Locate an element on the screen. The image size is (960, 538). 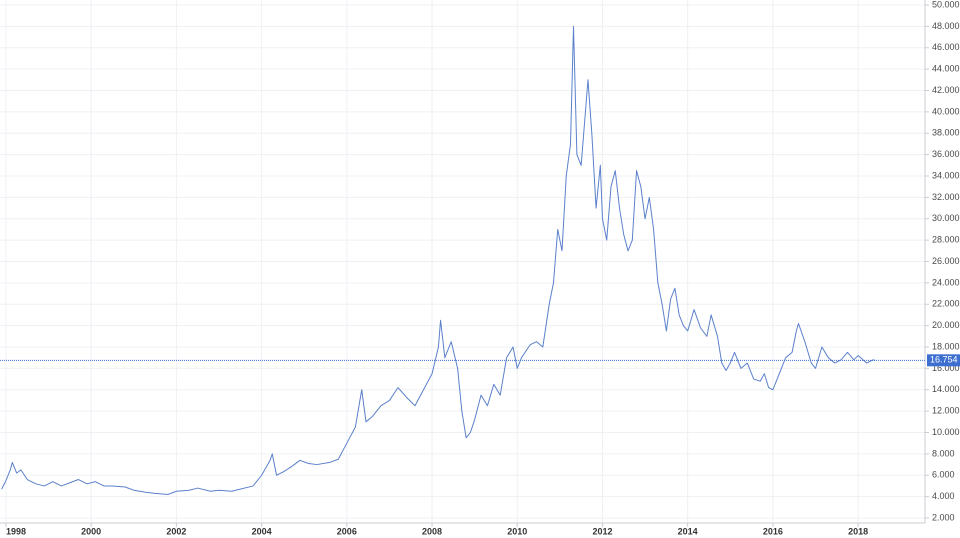
y-tick-label: 38.000 is located at coordinates (946, 133).